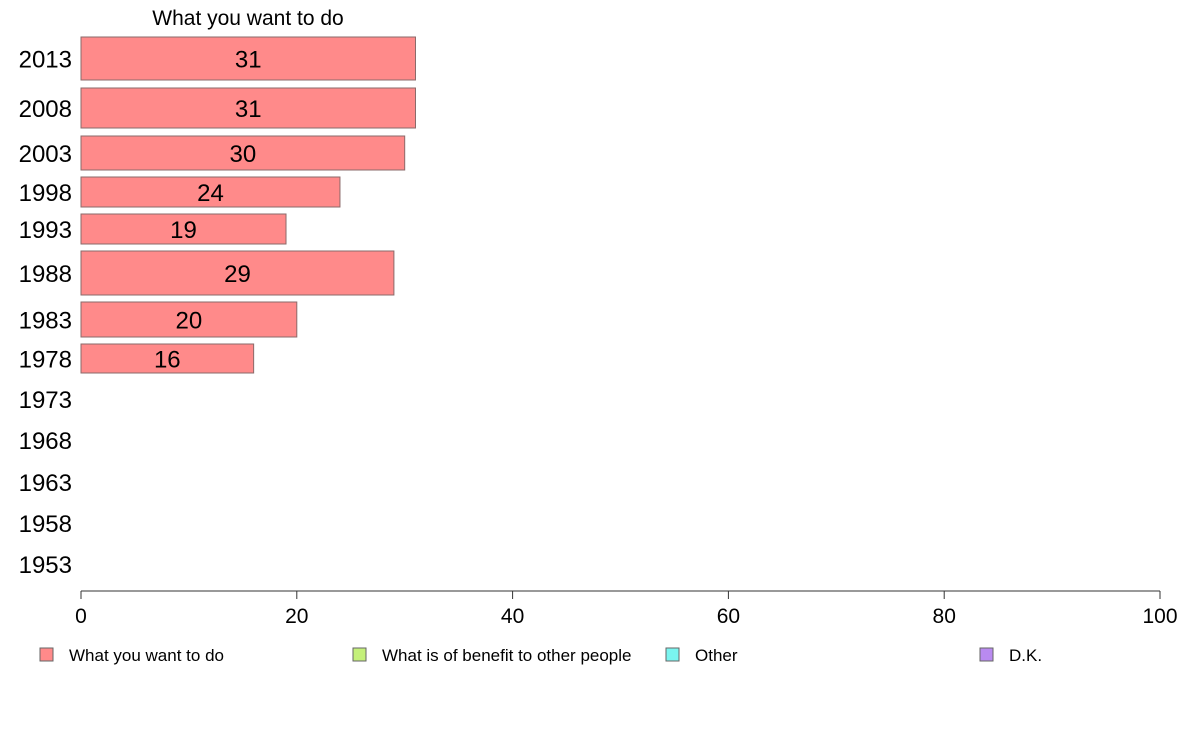 The image size is (1188, 736). What do you see at coordinates (45, 274) in the screenshot?
I see `category-label: 1988` at bounding box center [45, 274].